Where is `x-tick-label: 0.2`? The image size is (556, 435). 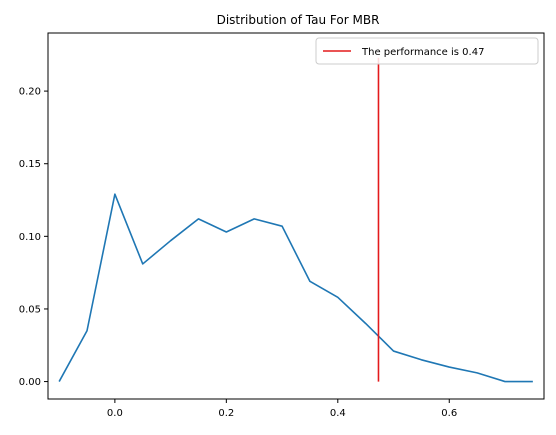 x-tick-label: 0.2 is located at coordinates (226, 413).